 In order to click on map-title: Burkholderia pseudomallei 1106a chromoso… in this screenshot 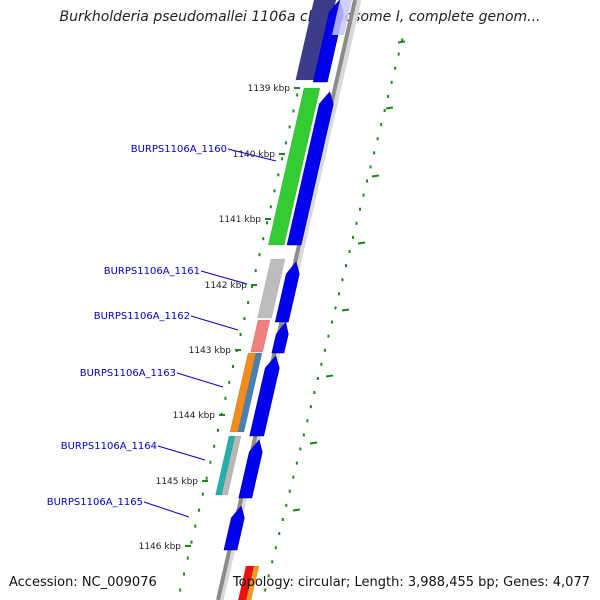, I will do `click(300, 17)`.